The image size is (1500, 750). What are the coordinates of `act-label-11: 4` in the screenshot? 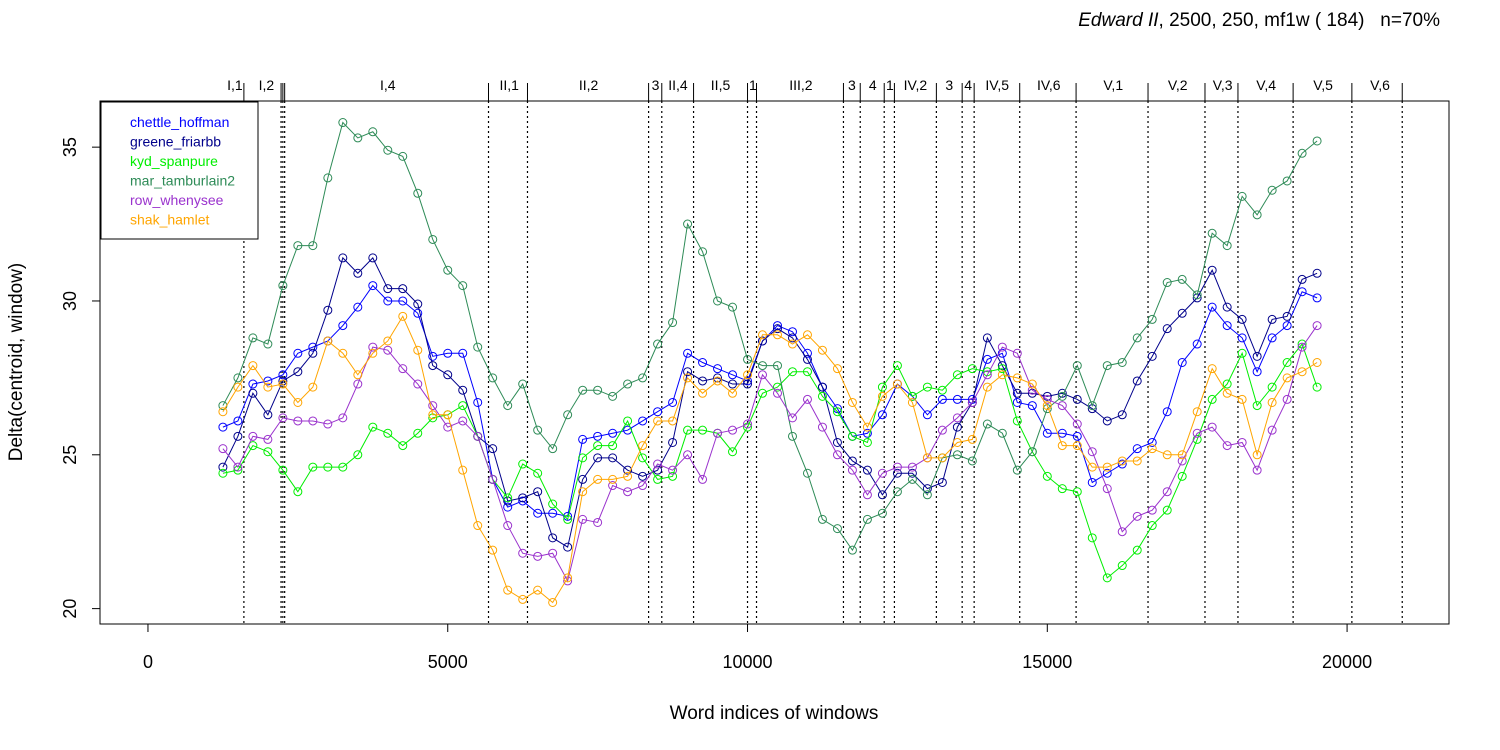 It's located at (873, 85).